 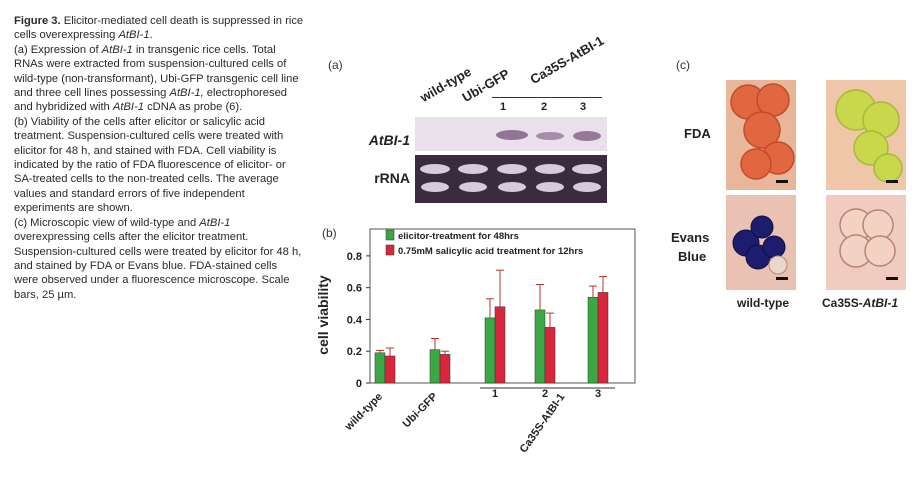 What do you see at coordinates (355, 320) in the screenshot?
I see `y-tick-label: 0.4` at bounding box center [355, 320].